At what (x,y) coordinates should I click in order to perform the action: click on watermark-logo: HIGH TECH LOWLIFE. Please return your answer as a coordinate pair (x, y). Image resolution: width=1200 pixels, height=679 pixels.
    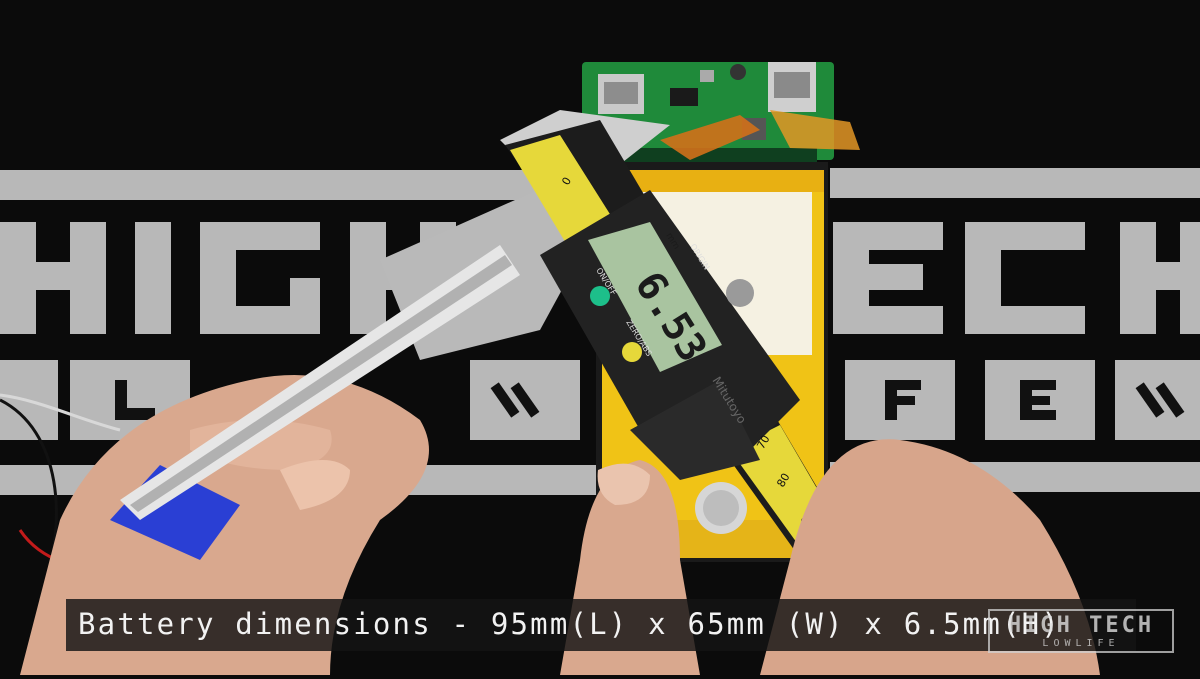
    Looking at the image, I should click on (1081, 631).